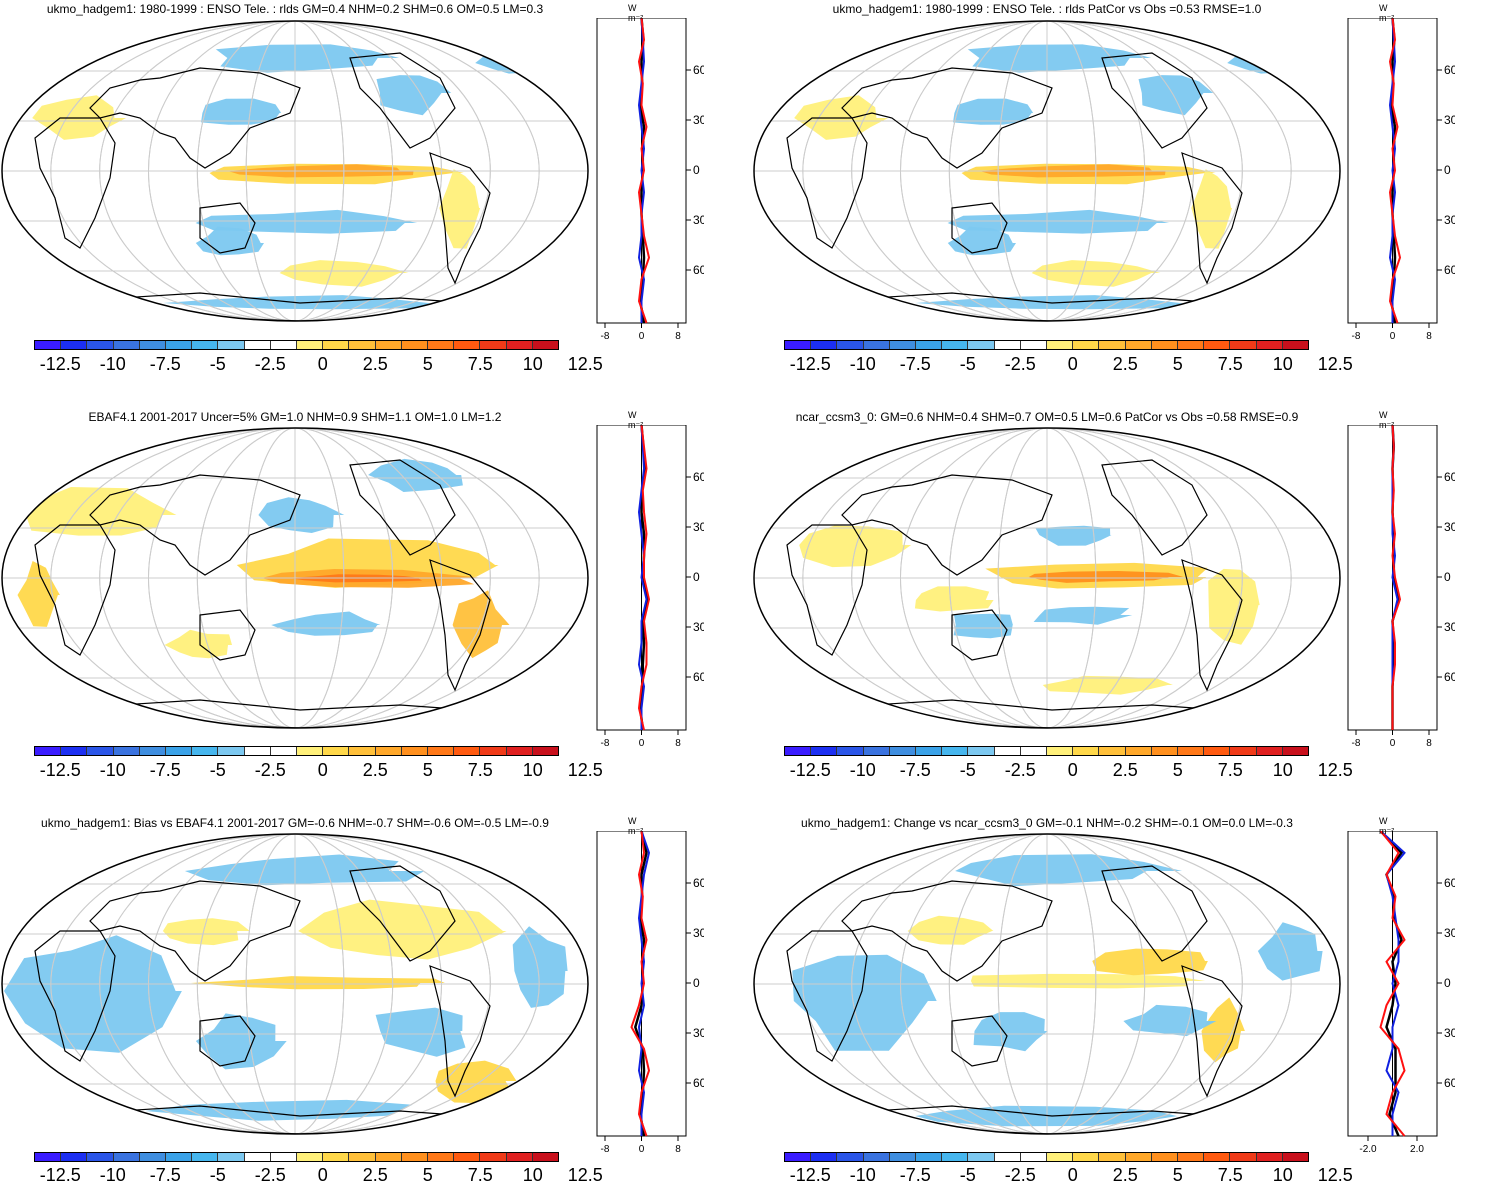 The width and height of the screenshot is (1485, 1187). What do you see at coordinates (678, 743) in the screenshot?
I see `x-tick-label: 8` at bounding box center [678, 743].